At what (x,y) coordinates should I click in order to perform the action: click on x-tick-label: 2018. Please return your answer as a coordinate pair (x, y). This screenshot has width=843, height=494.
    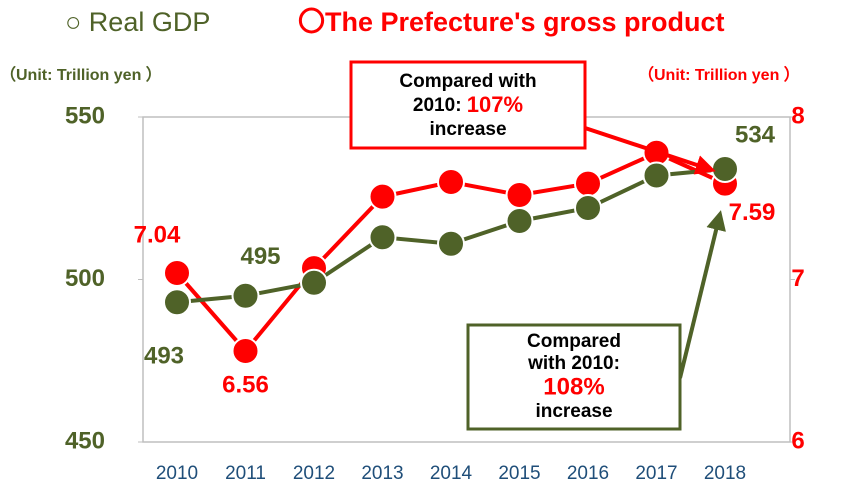
    Looking at the image, I should click on (725, 473).